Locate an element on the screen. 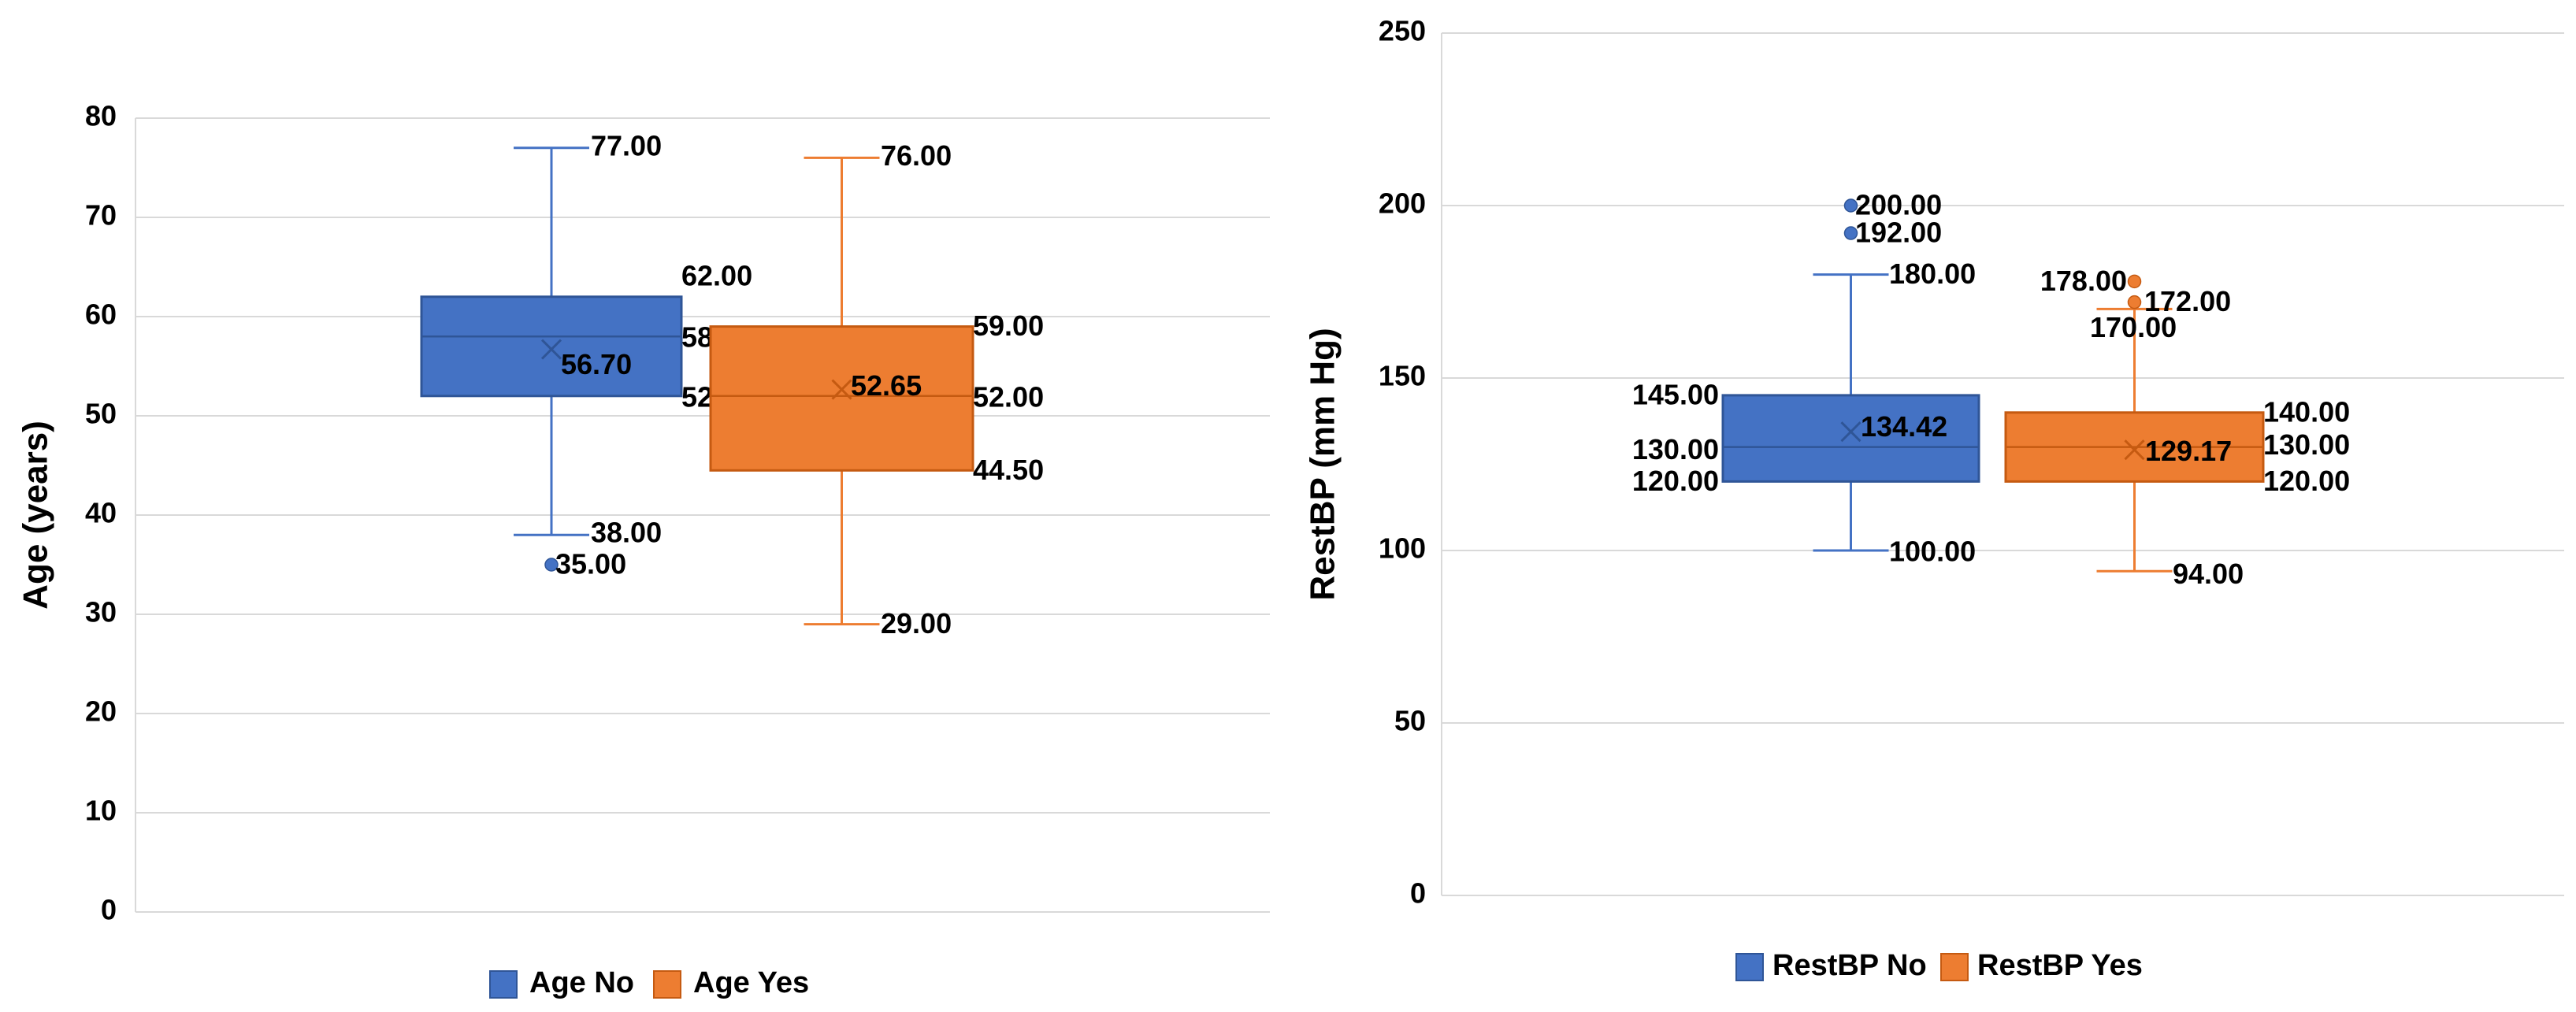 The height and width of the screenshot is (1012, 2576). max-label: 180.00 is located at coordinates (1932, 274).